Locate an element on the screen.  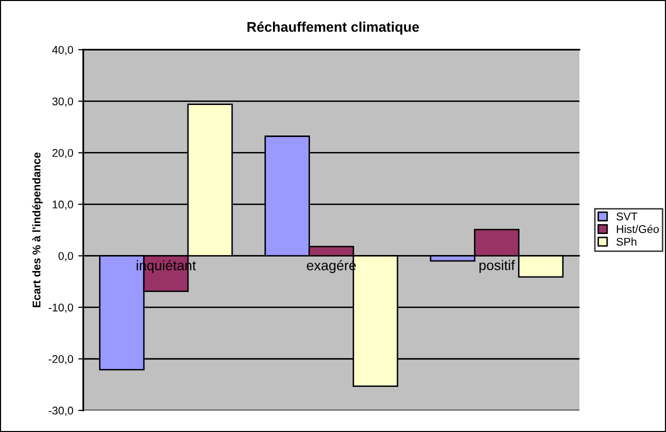
y-tick-label: 40,0 is located at coordinates (63, 51).